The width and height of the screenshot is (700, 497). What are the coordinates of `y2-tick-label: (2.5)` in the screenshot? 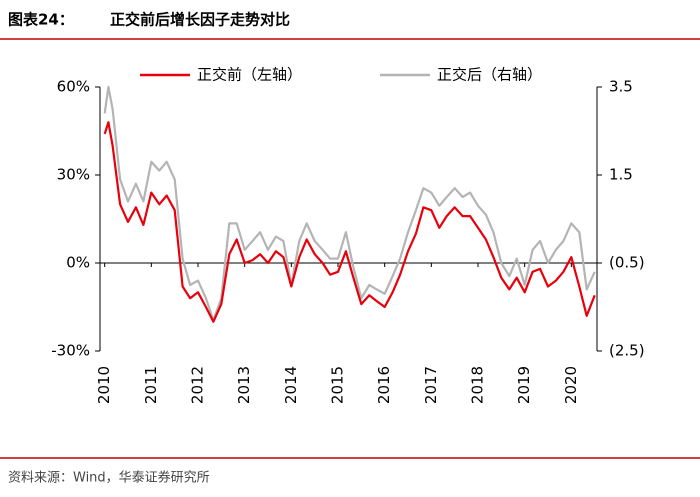 It's located at (627, 351).